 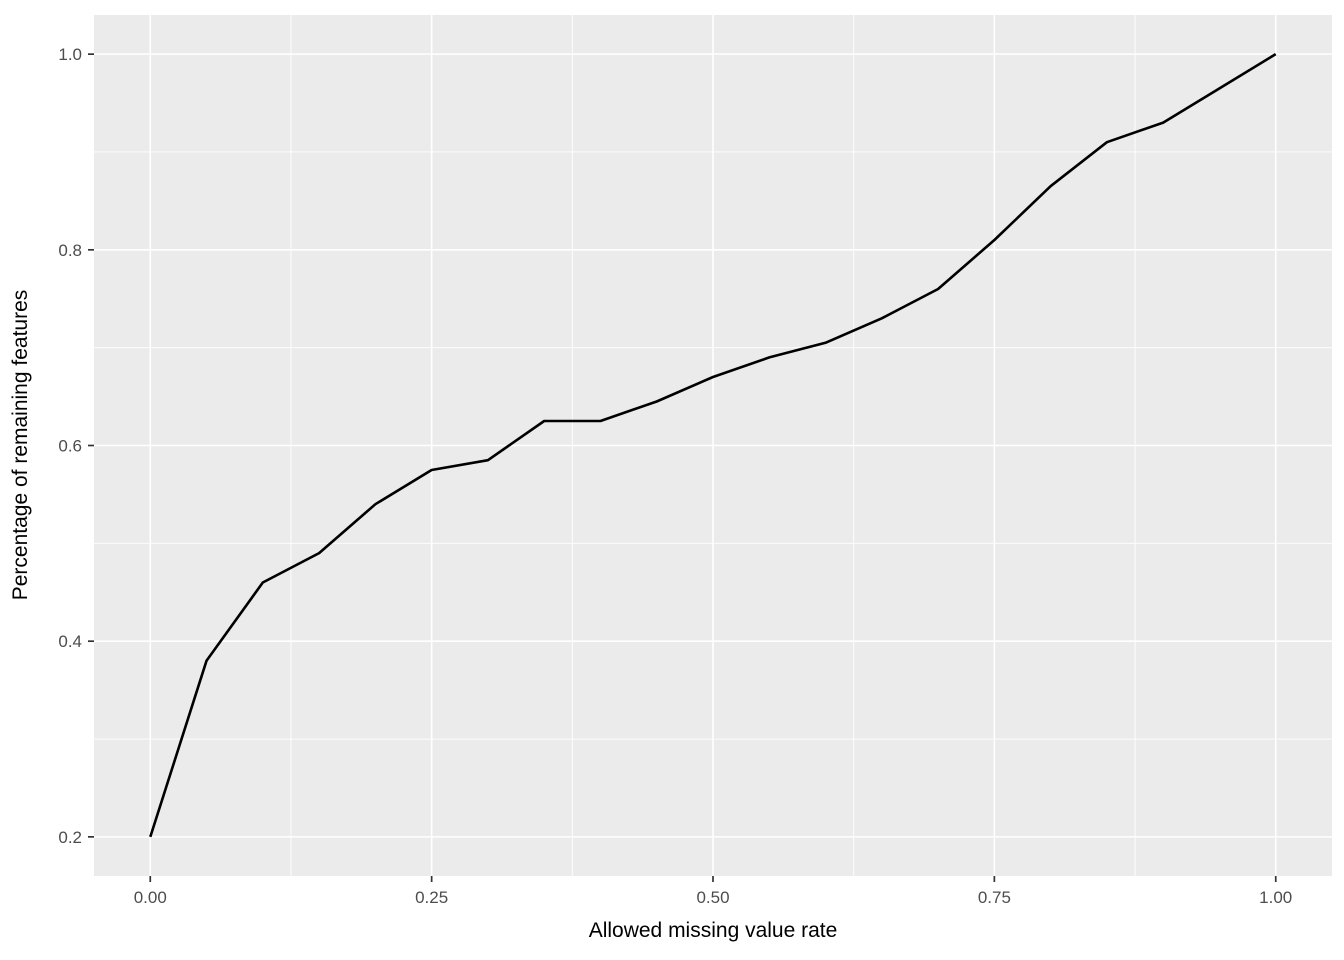 What do you see at coordinates (70, 250) in the screenshot?
I see `y-tick-label: 0.8` at bounding box center [70, 250].